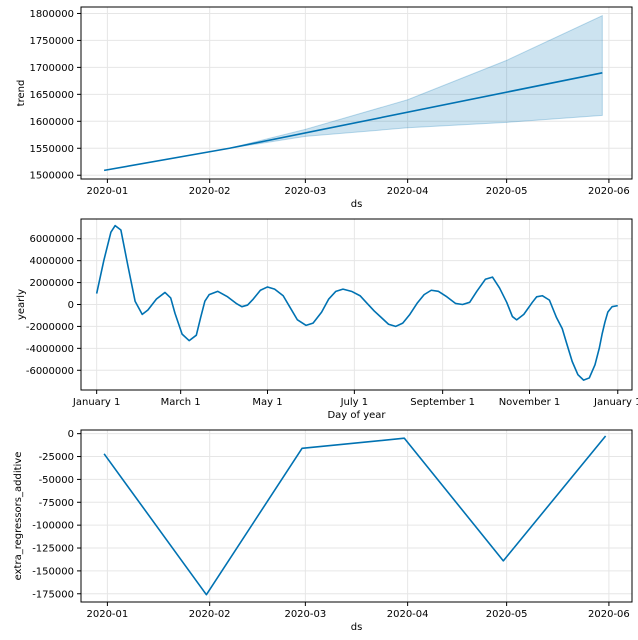 This screenshot has height=640, width=638. Describe the element at coordinates (51, 283) in the screenshot. I see `y-tick-label: 2000000` at that location.